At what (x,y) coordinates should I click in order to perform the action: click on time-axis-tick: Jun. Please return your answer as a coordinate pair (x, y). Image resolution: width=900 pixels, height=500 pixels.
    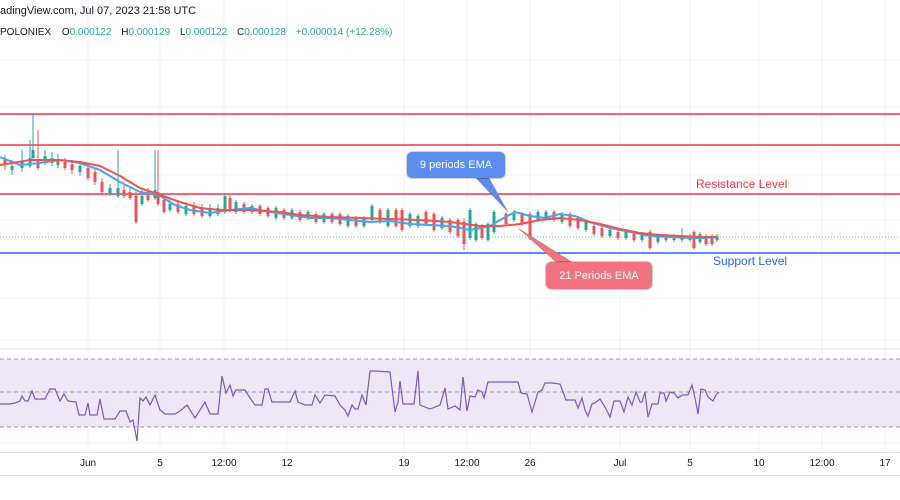
    Looking at the image, I should click on (88, 463).